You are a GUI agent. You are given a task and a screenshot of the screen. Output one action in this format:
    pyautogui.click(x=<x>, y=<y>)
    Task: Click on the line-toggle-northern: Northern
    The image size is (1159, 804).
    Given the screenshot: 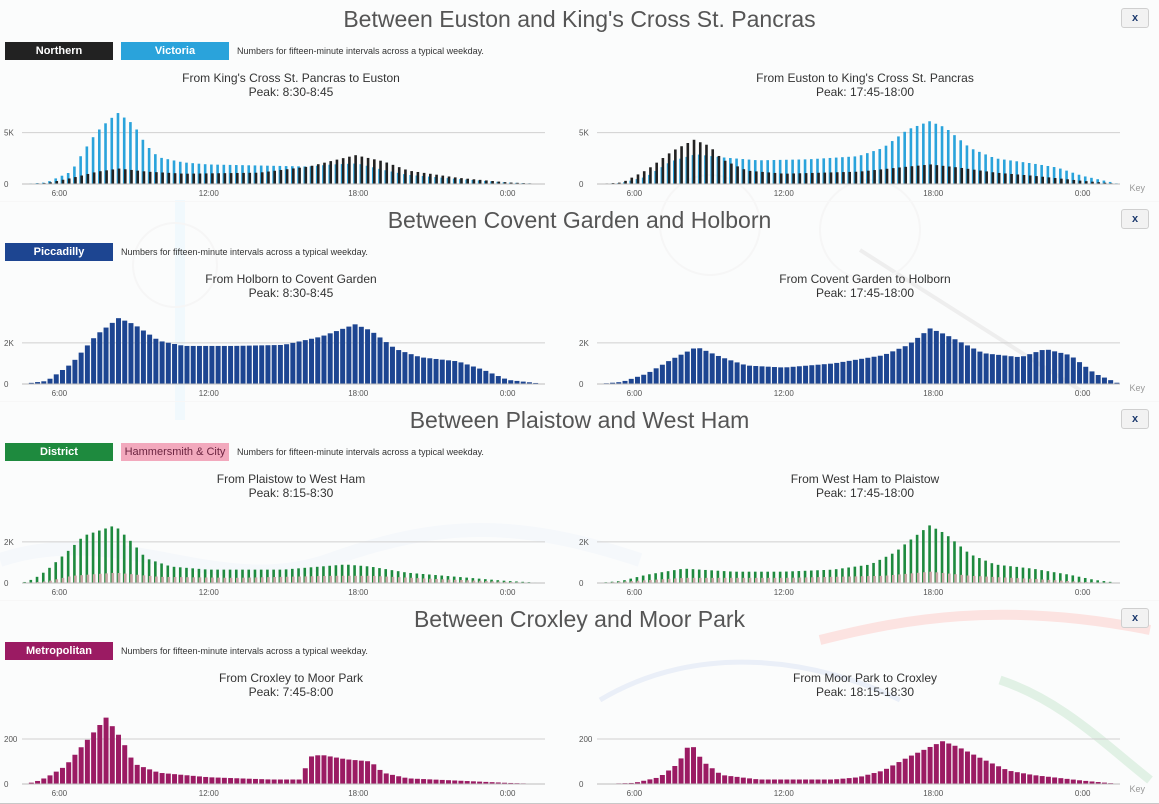 What is the action you would take?
    pyautogui.click(x=59, y=51)
    